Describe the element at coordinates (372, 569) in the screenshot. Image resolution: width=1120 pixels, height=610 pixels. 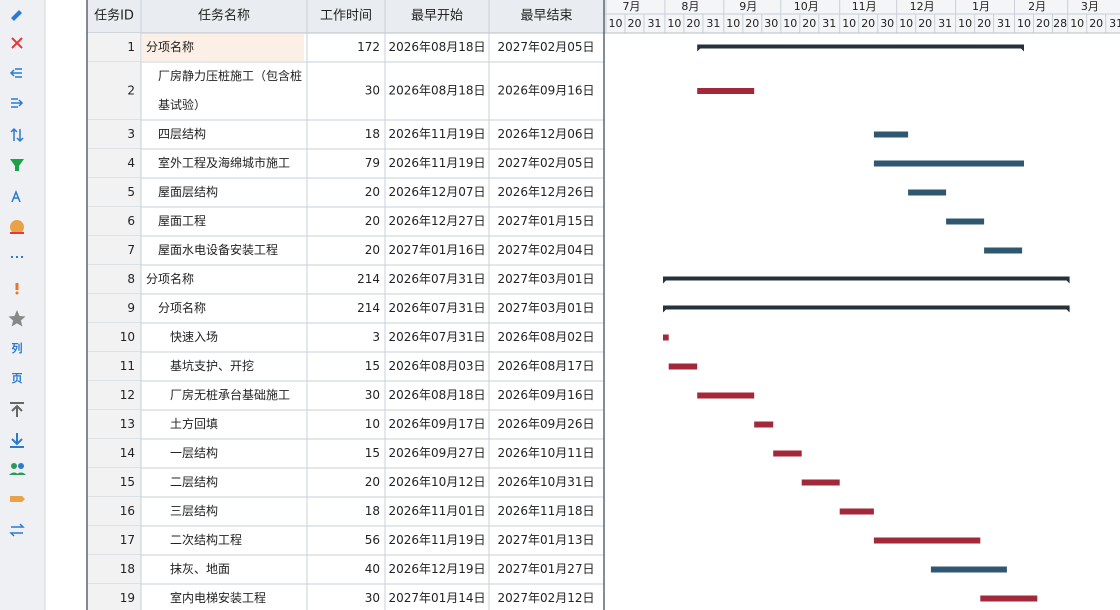
I see `duration: 40` at that location.